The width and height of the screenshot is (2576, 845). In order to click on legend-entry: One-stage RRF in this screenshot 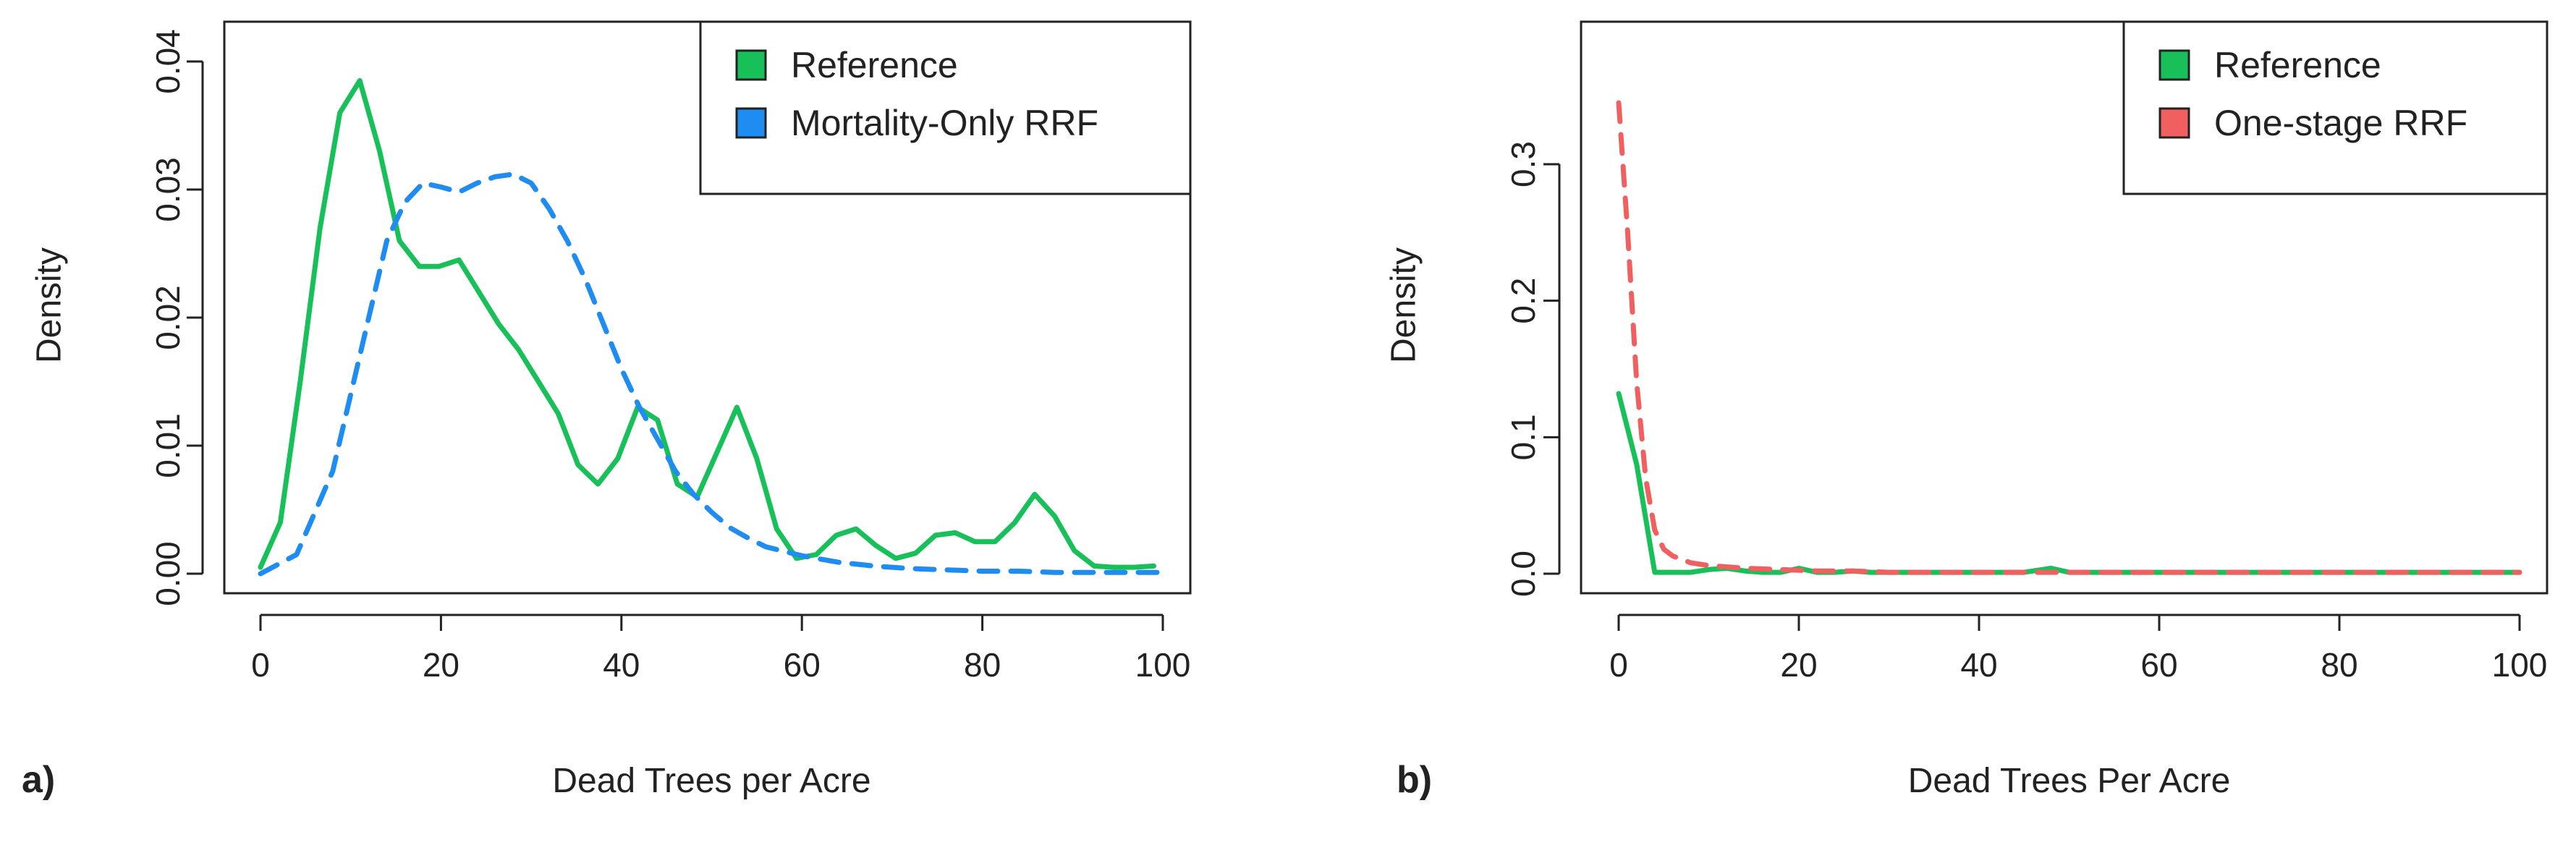, I will do `click(2340, 123)`.